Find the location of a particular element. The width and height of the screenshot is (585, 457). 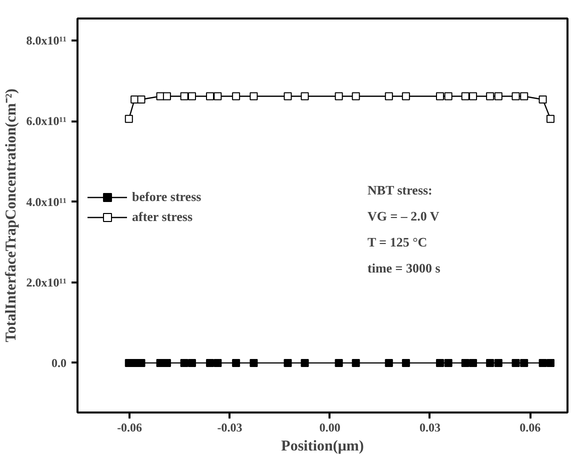

y-axis-title: TotalInterfaceTrapConcentration(cm⁻²) is located at coordinates (11, 215).